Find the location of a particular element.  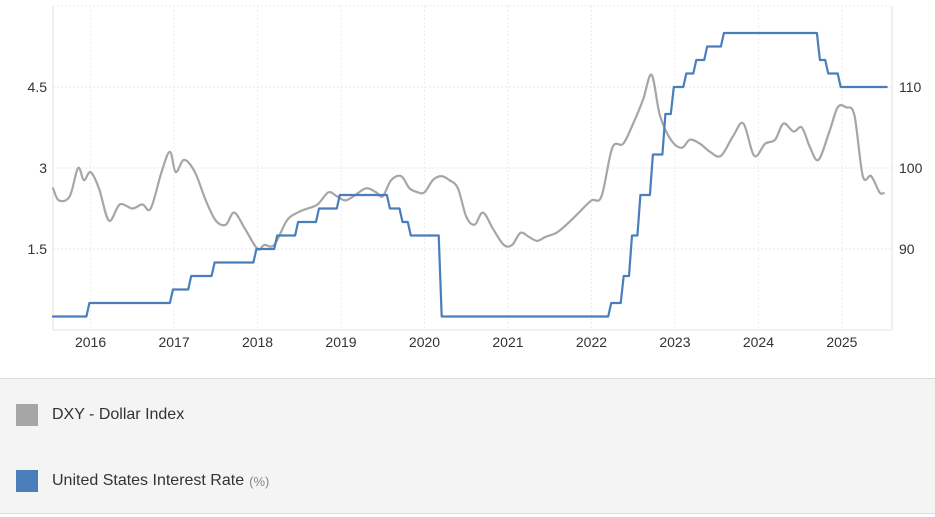

y-left-tick-label: 3 is located at coordinates (43, 168).